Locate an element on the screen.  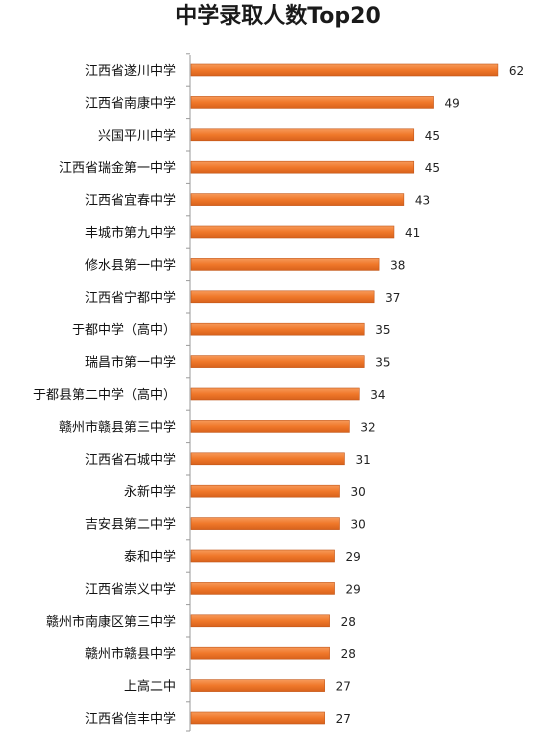
value-label: 34 is located at coordinates (377, 395).